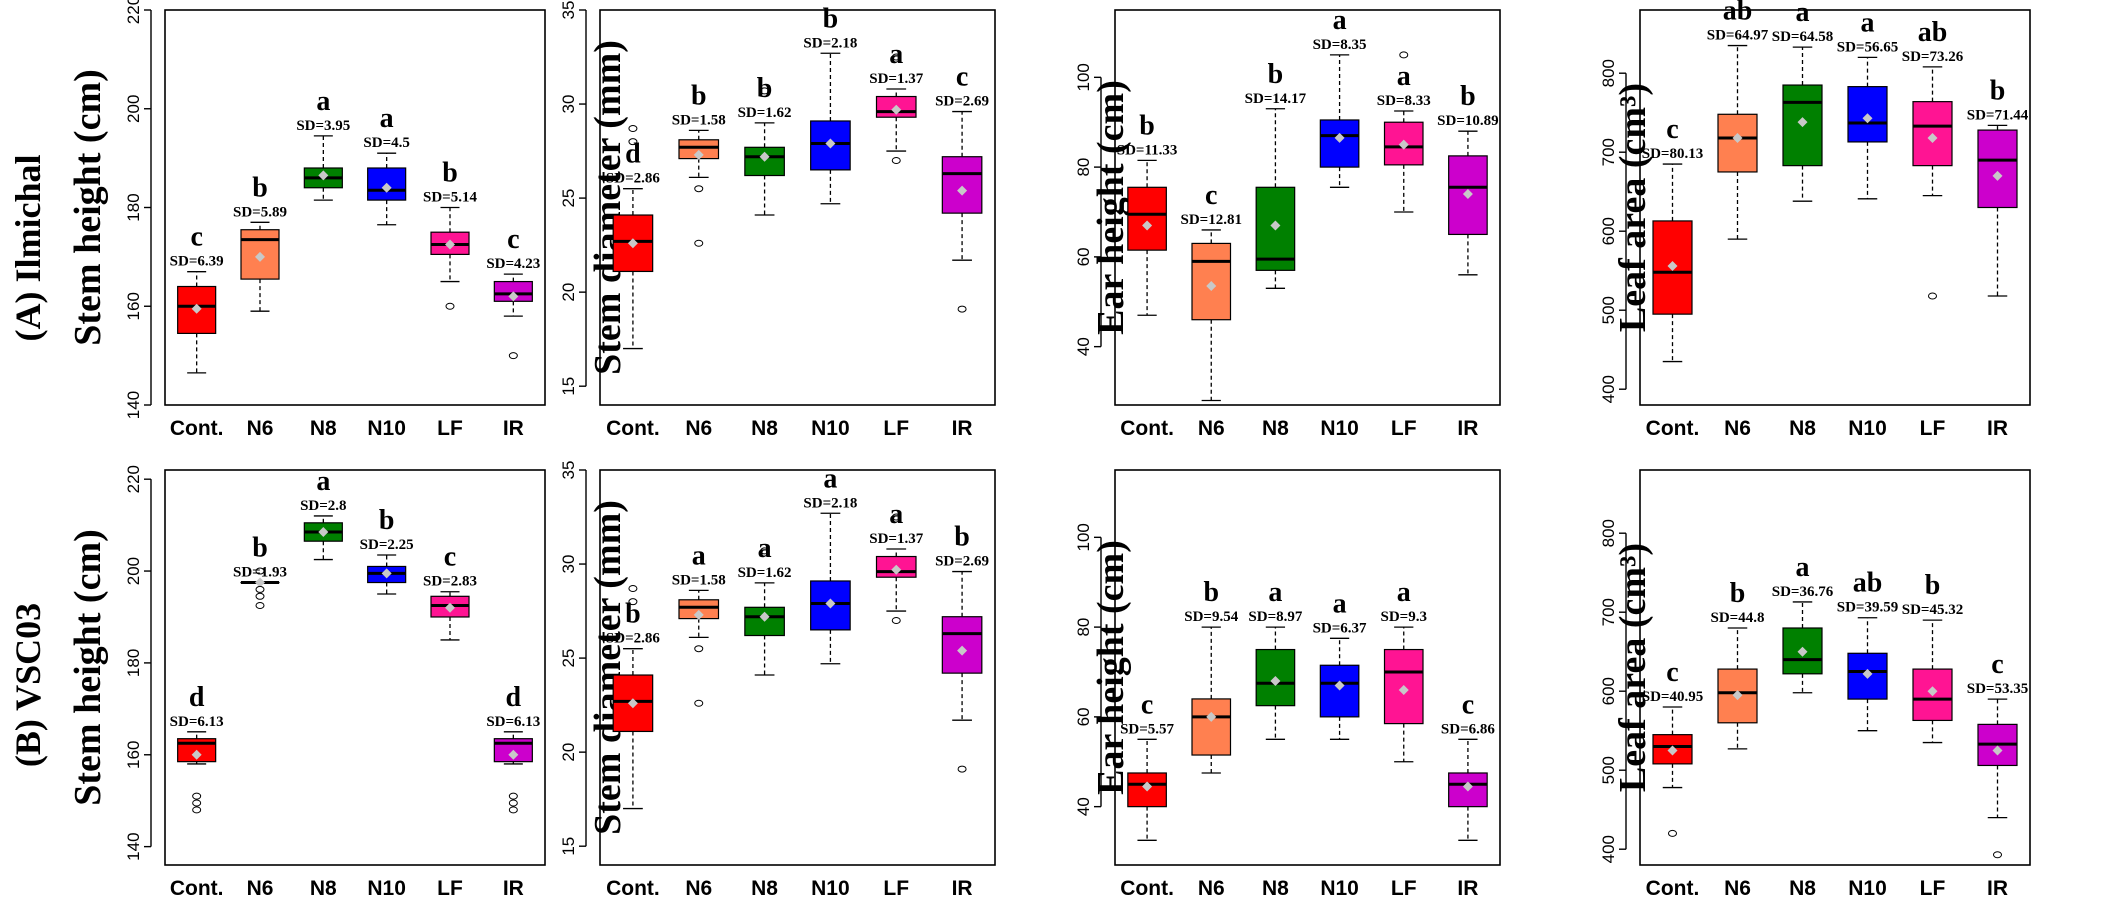 The width and height of the screenshot is (2117, 915). I want to click on y-tick-label: 15, so click(568, 386).